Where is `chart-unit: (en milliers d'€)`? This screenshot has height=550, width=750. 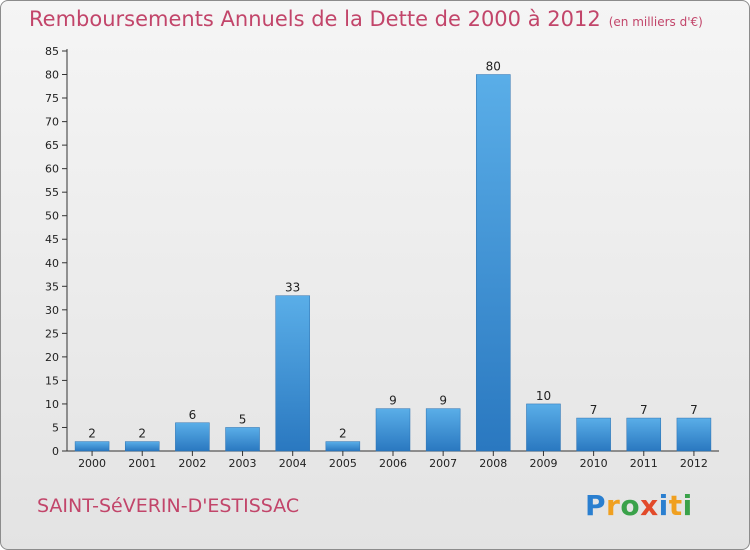
chart-unit: (en milliers d'€) is located at coordinates (655, 22).